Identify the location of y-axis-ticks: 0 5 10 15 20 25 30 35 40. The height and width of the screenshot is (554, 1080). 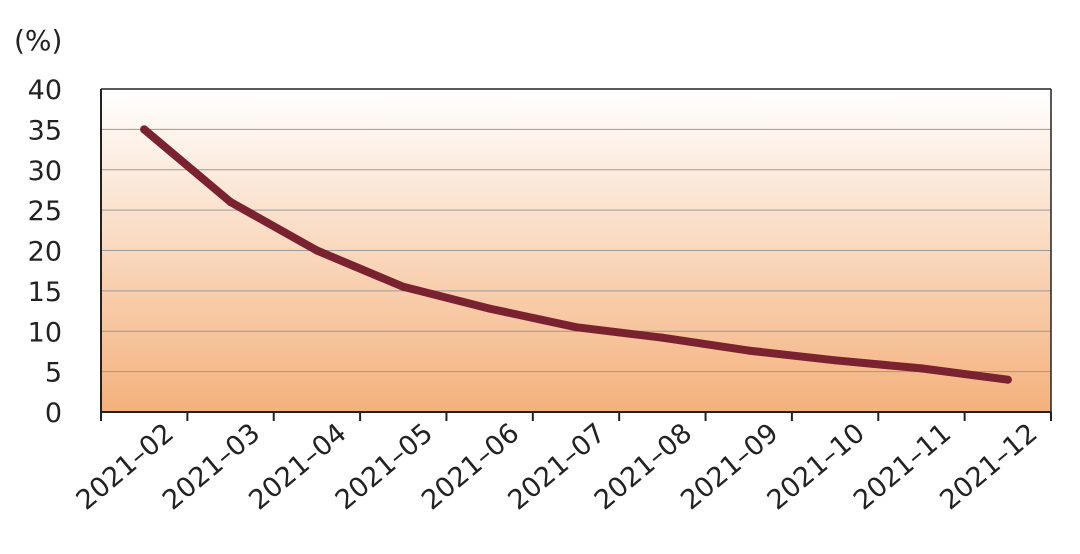
(45, 252).